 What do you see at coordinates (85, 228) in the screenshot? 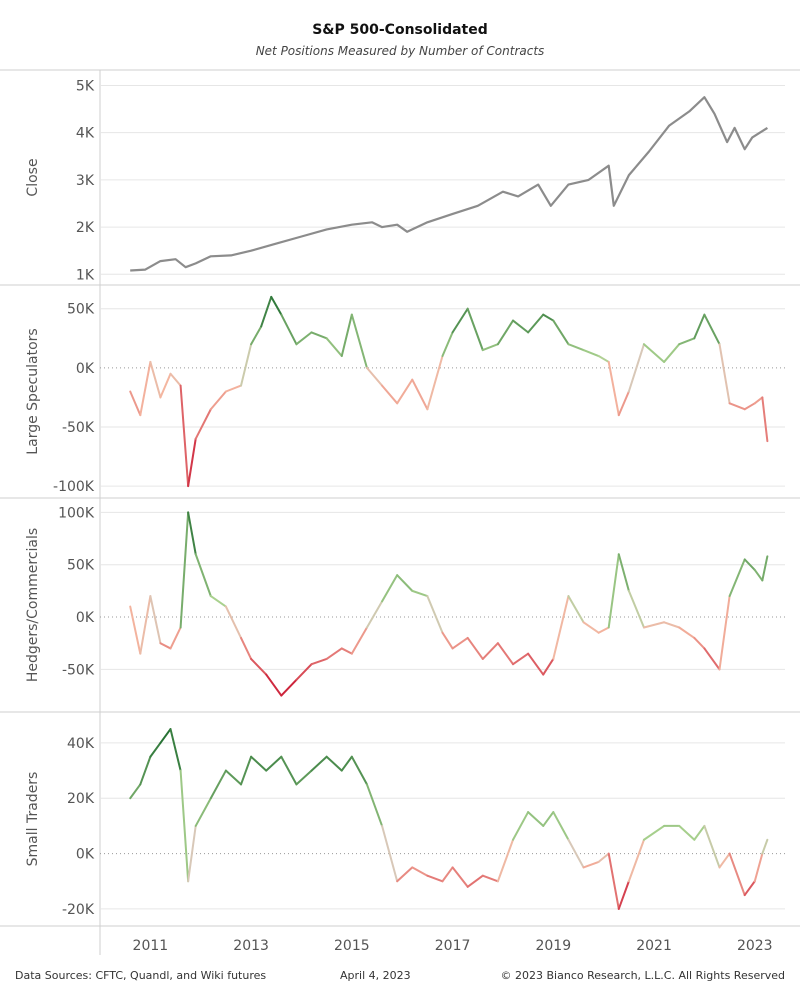
I see `y-tick-label: 2K` at bounding box center [85, 228].